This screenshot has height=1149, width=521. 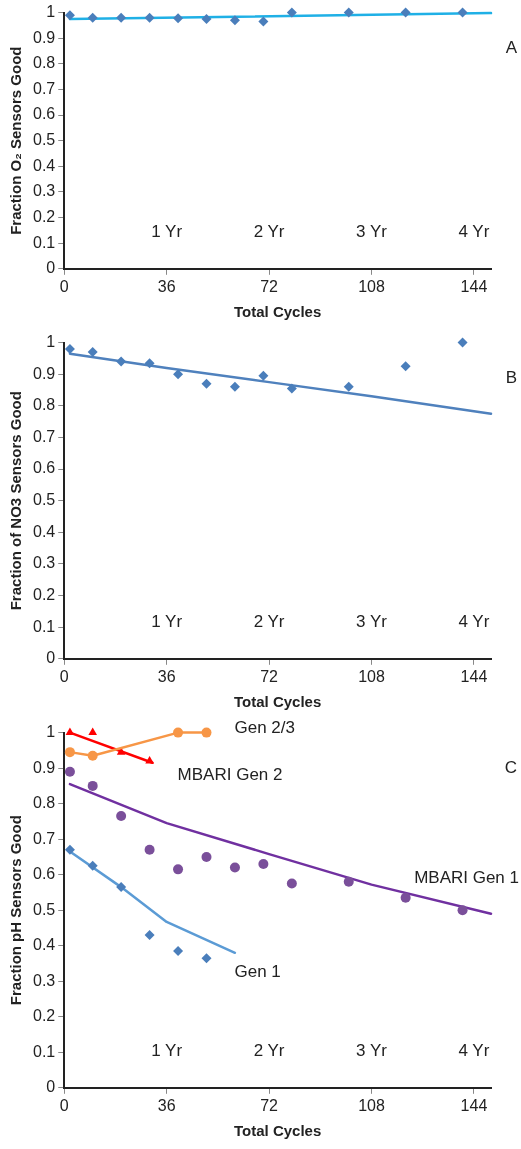 What do you see at coordinates (466, 877) in the screenshot?
I see `series-label: MBARI Gen 1` at bounding box center [466, 877].